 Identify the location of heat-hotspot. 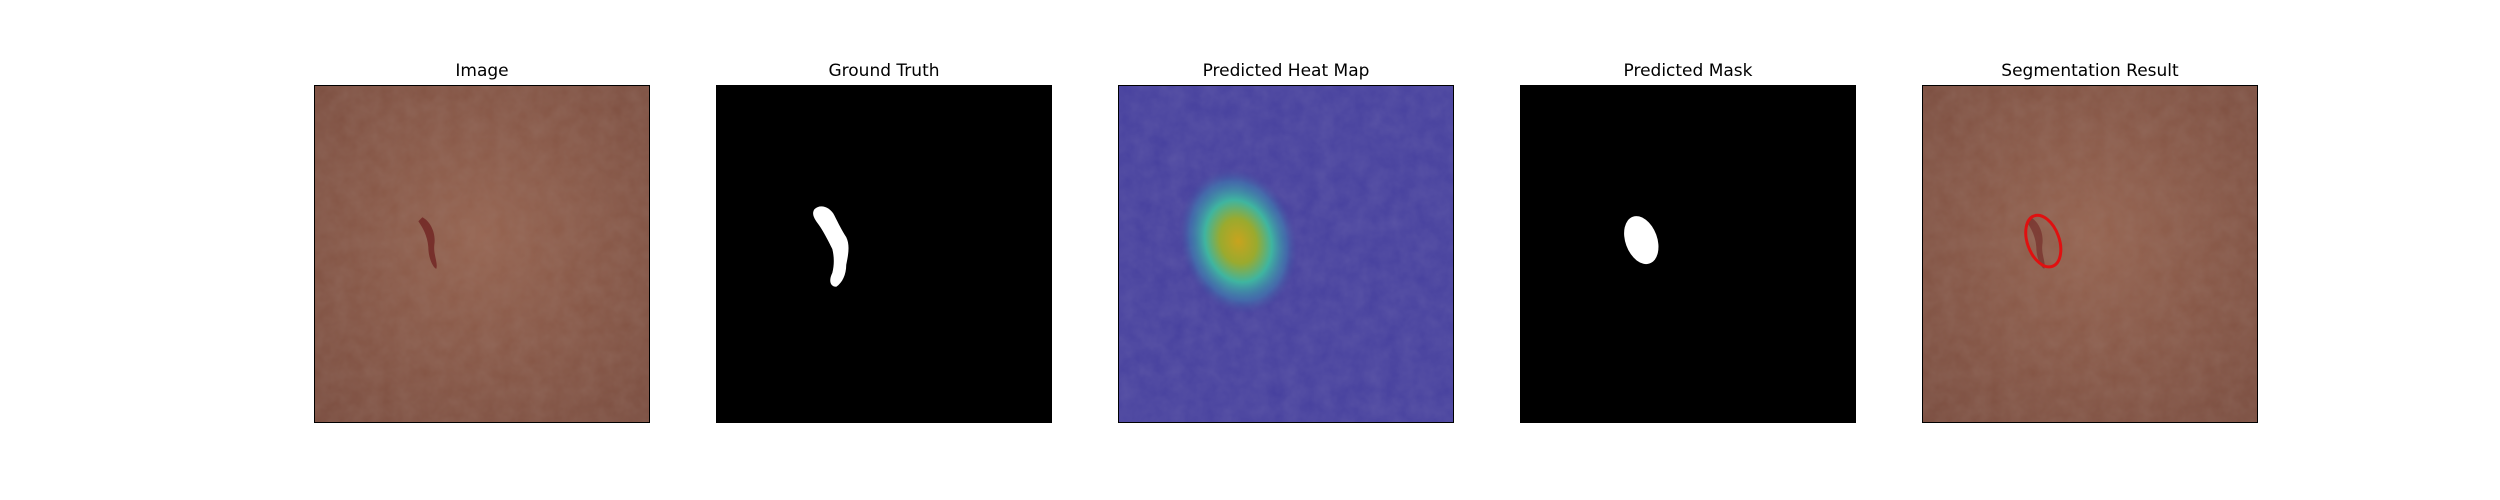
(1238, 241).